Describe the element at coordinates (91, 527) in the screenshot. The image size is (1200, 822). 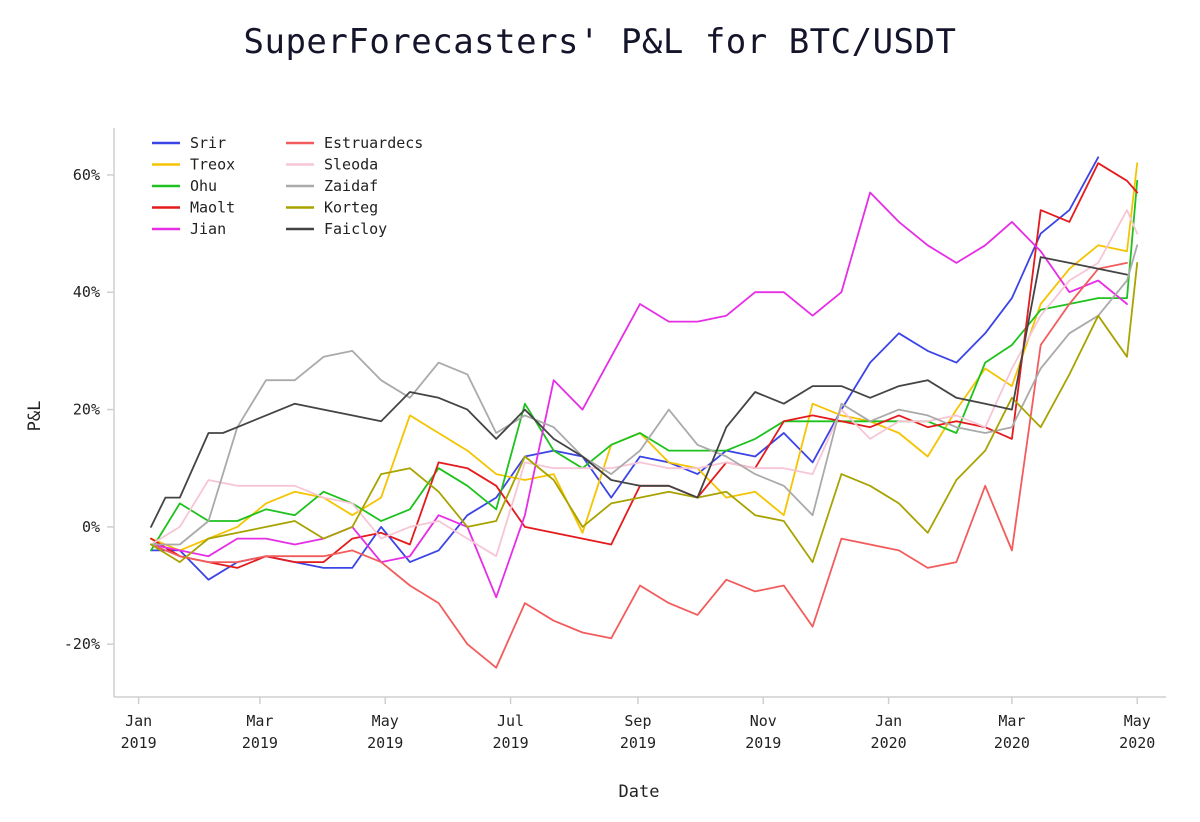
I see `y-tick-label: 0%` at that location.